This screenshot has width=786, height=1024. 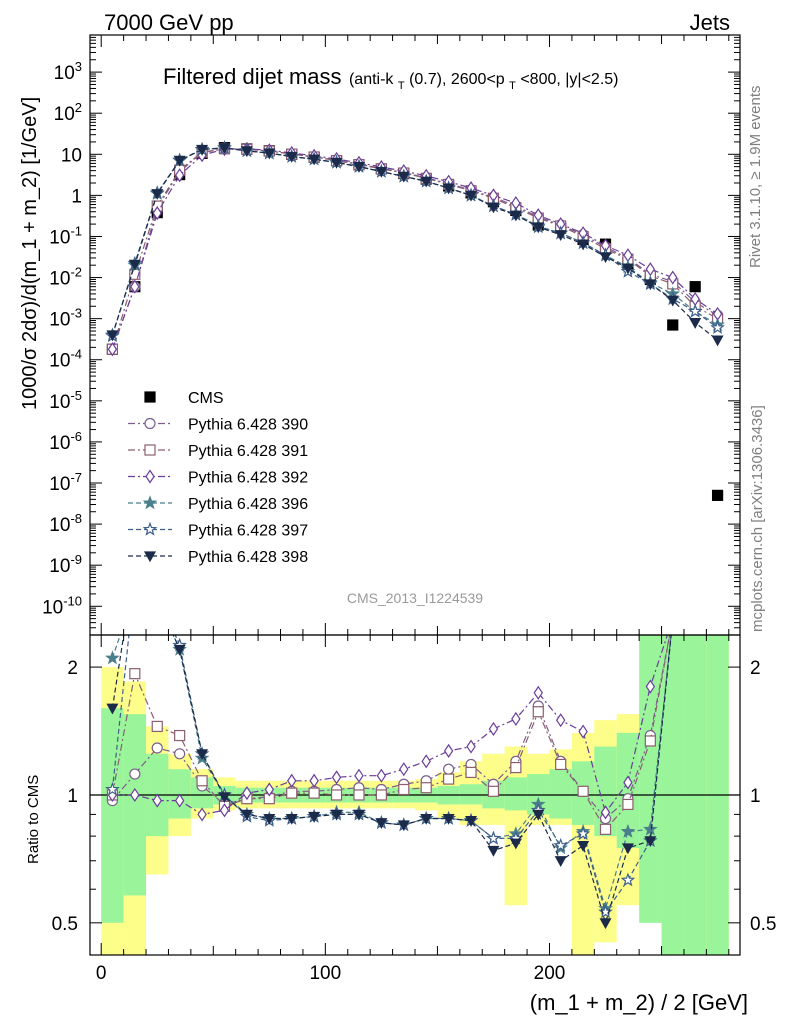 I want to click on ratio-y-tick-label: 0.5, so click(x=65, y=924).